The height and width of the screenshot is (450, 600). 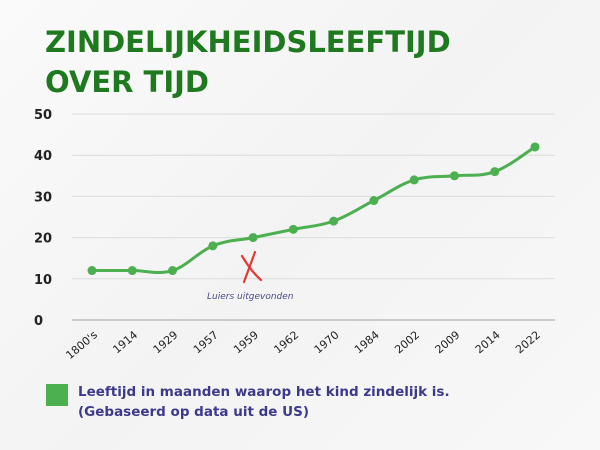 I want to click on x-tick-label: 1929, so click(x=166, y=342).